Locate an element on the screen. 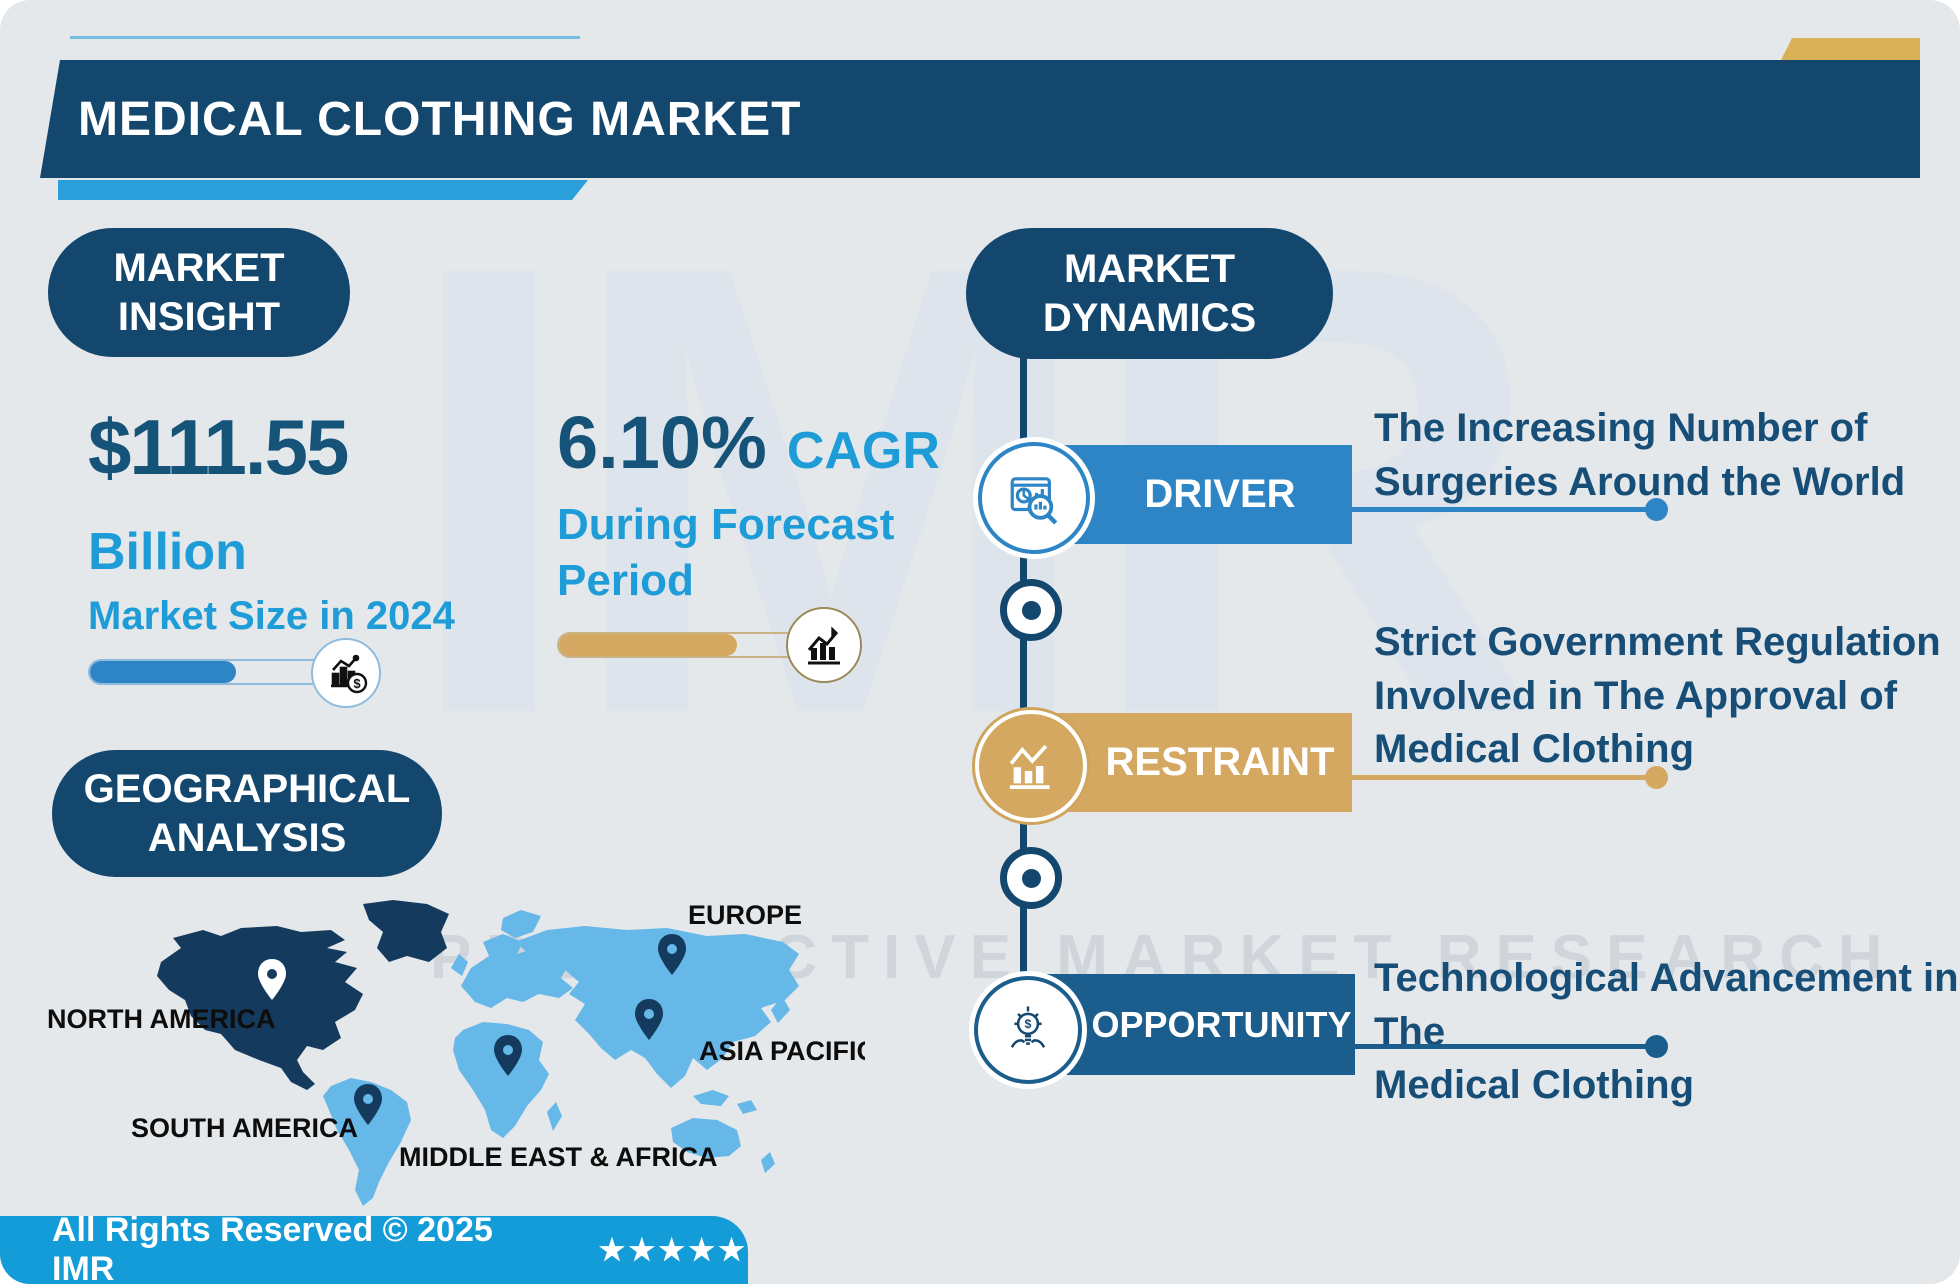  growth-chart-icon is located at coordinates (823, 645).